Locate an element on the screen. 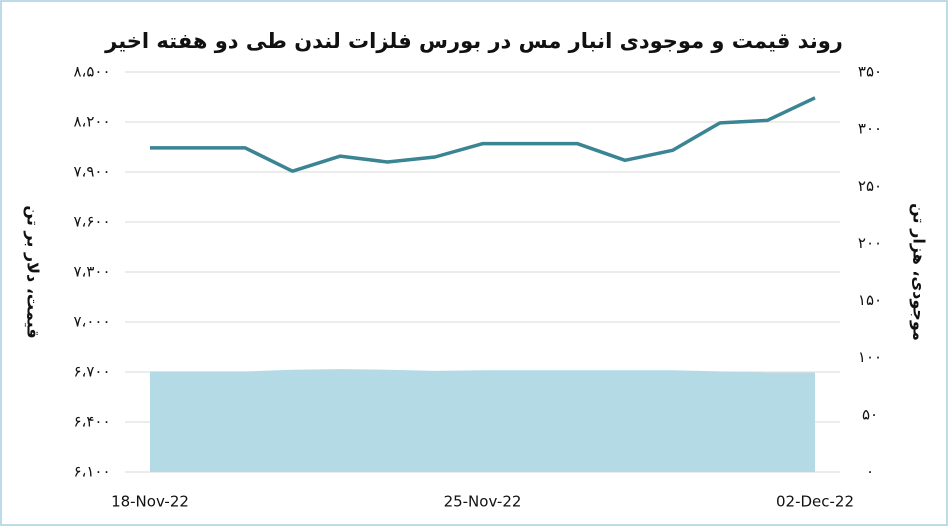 The width and height of the screenshot is (948, 526). y-tick-label: ۶،۴۰۰ is located at coordinates (91, 422).